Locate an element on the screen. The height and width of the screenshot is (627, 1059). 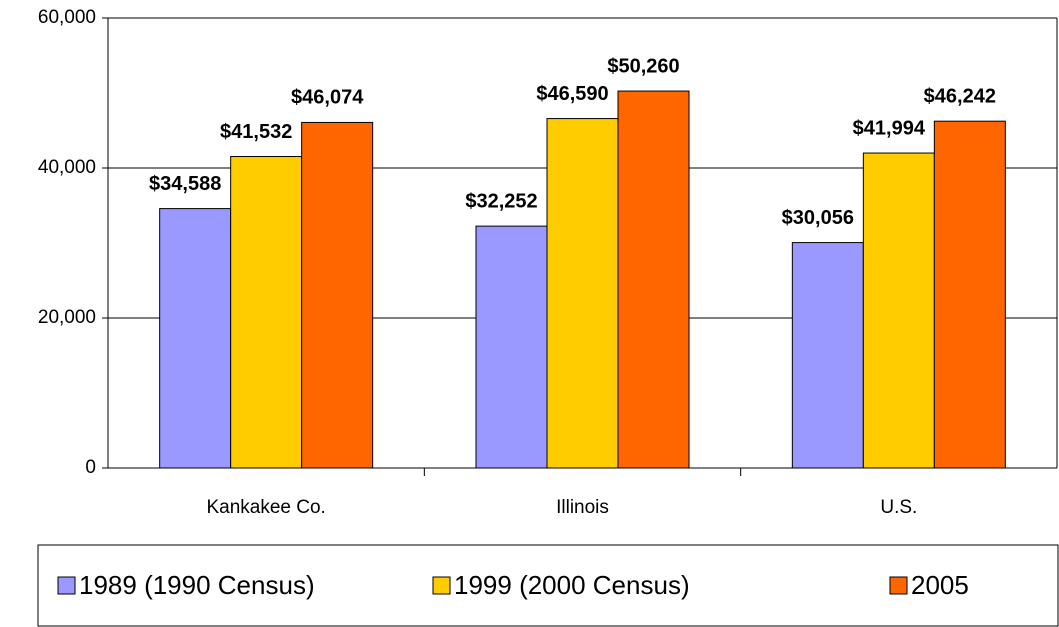
y-tick-label: 20,000 is located at coordinates (67, 317).